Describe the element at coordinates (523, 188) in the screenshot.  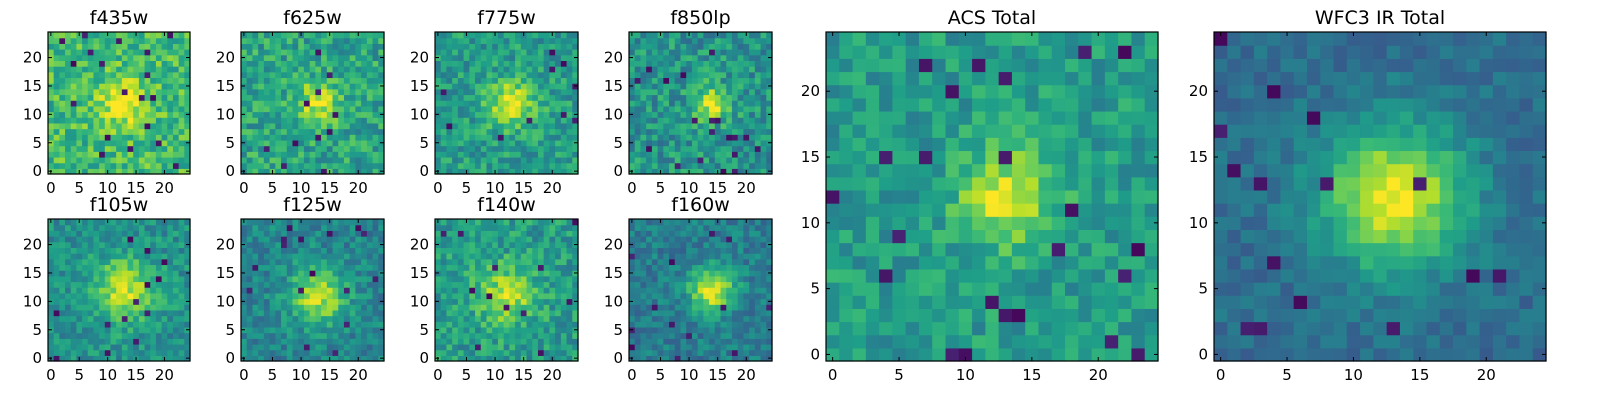
I see `x-tick-label: 15` at that location.